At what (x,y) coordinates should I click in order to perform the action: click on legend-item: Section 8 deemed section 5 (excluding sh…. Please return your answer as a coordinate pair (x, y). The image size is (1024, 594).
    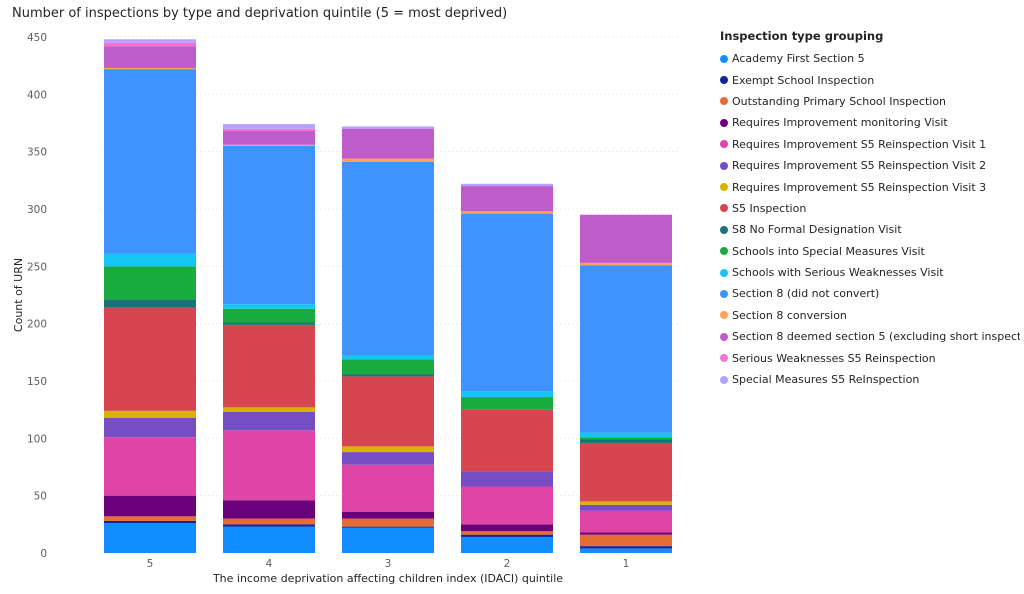
    Looking at the image, I should click on (870, 336).